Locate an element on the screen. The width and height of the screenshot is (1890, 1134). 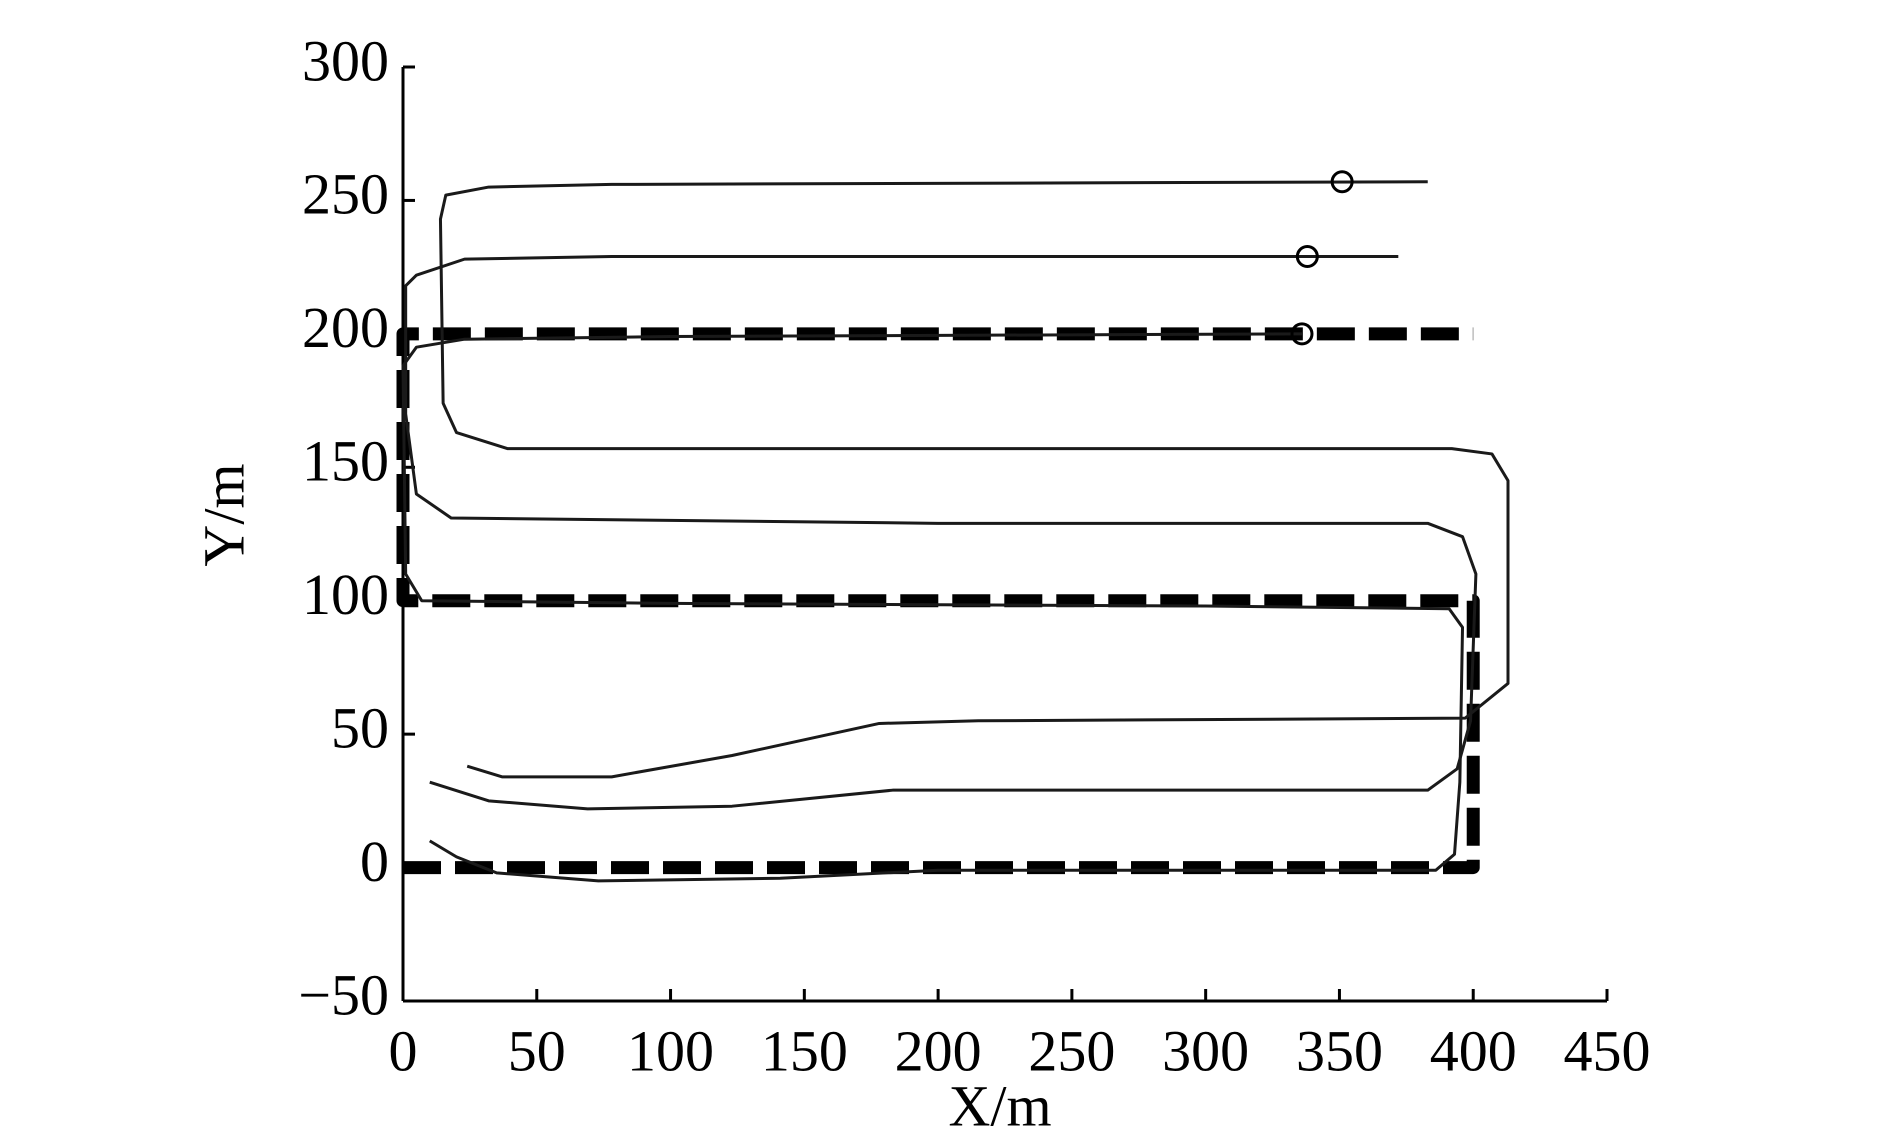
x-tick-label: 400 is located at coordinates (1473, 1050).